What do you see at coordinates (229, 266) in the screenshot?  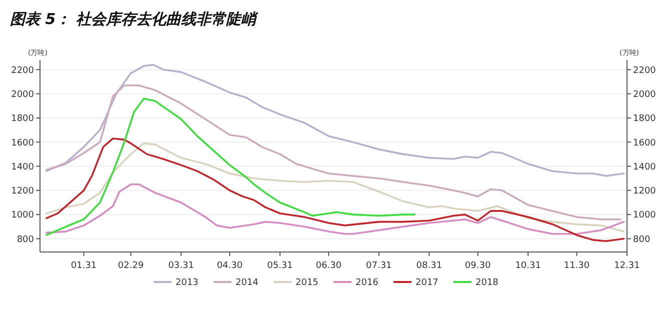 I see `x-tick-label: 04.30` at bounding box center [229, 266].